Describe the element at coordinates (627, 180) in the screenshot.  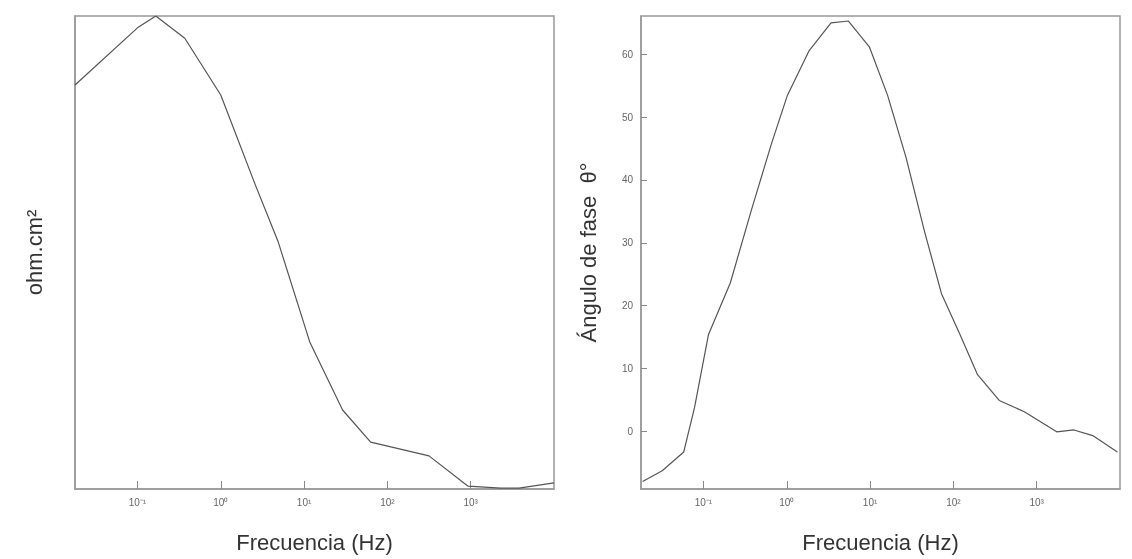
I see `y-tick-label: 40` at that location.